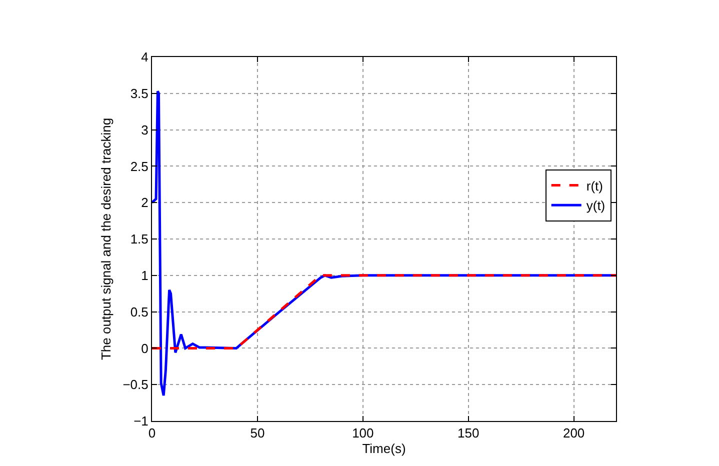 The height and width of the screenshot is (466, 719). What do you see at coordinates (384, 448) in the screenshot?
I see `x-axis-title: Time(s)` at bounding box center [384, 448].